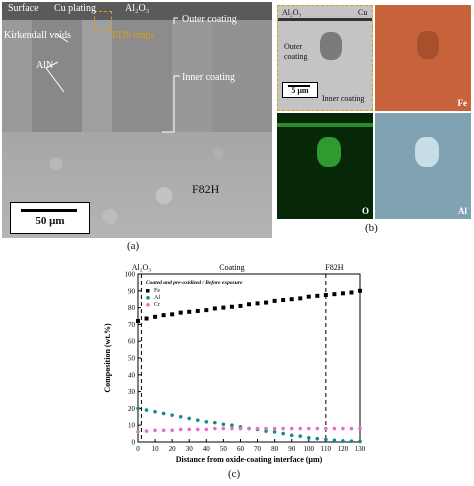 The width and height of the screenshot is (474, 486). I want to click on fe-map: Fe, so click(423, 58).